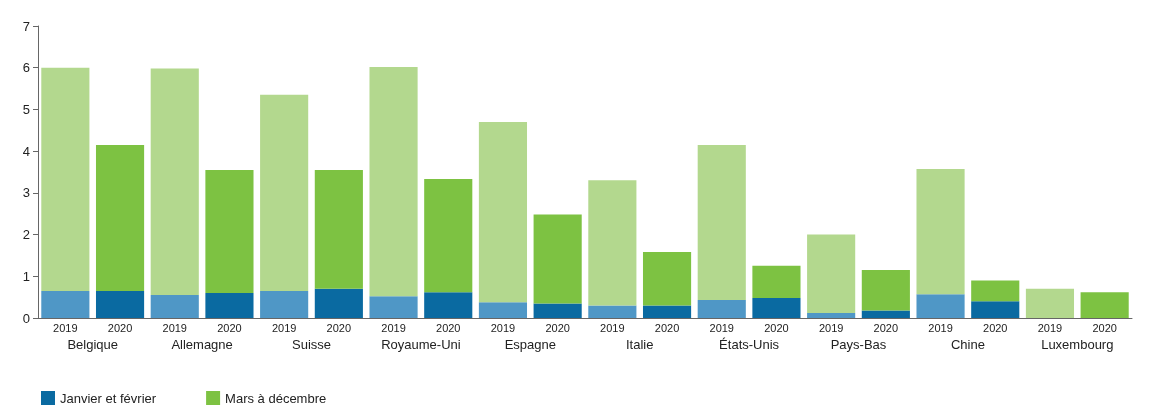 The image size is (1150, 418). Describe the element at coordinates (26, 318) in the screenshot. I see `y-tick-label: 0` at that location.